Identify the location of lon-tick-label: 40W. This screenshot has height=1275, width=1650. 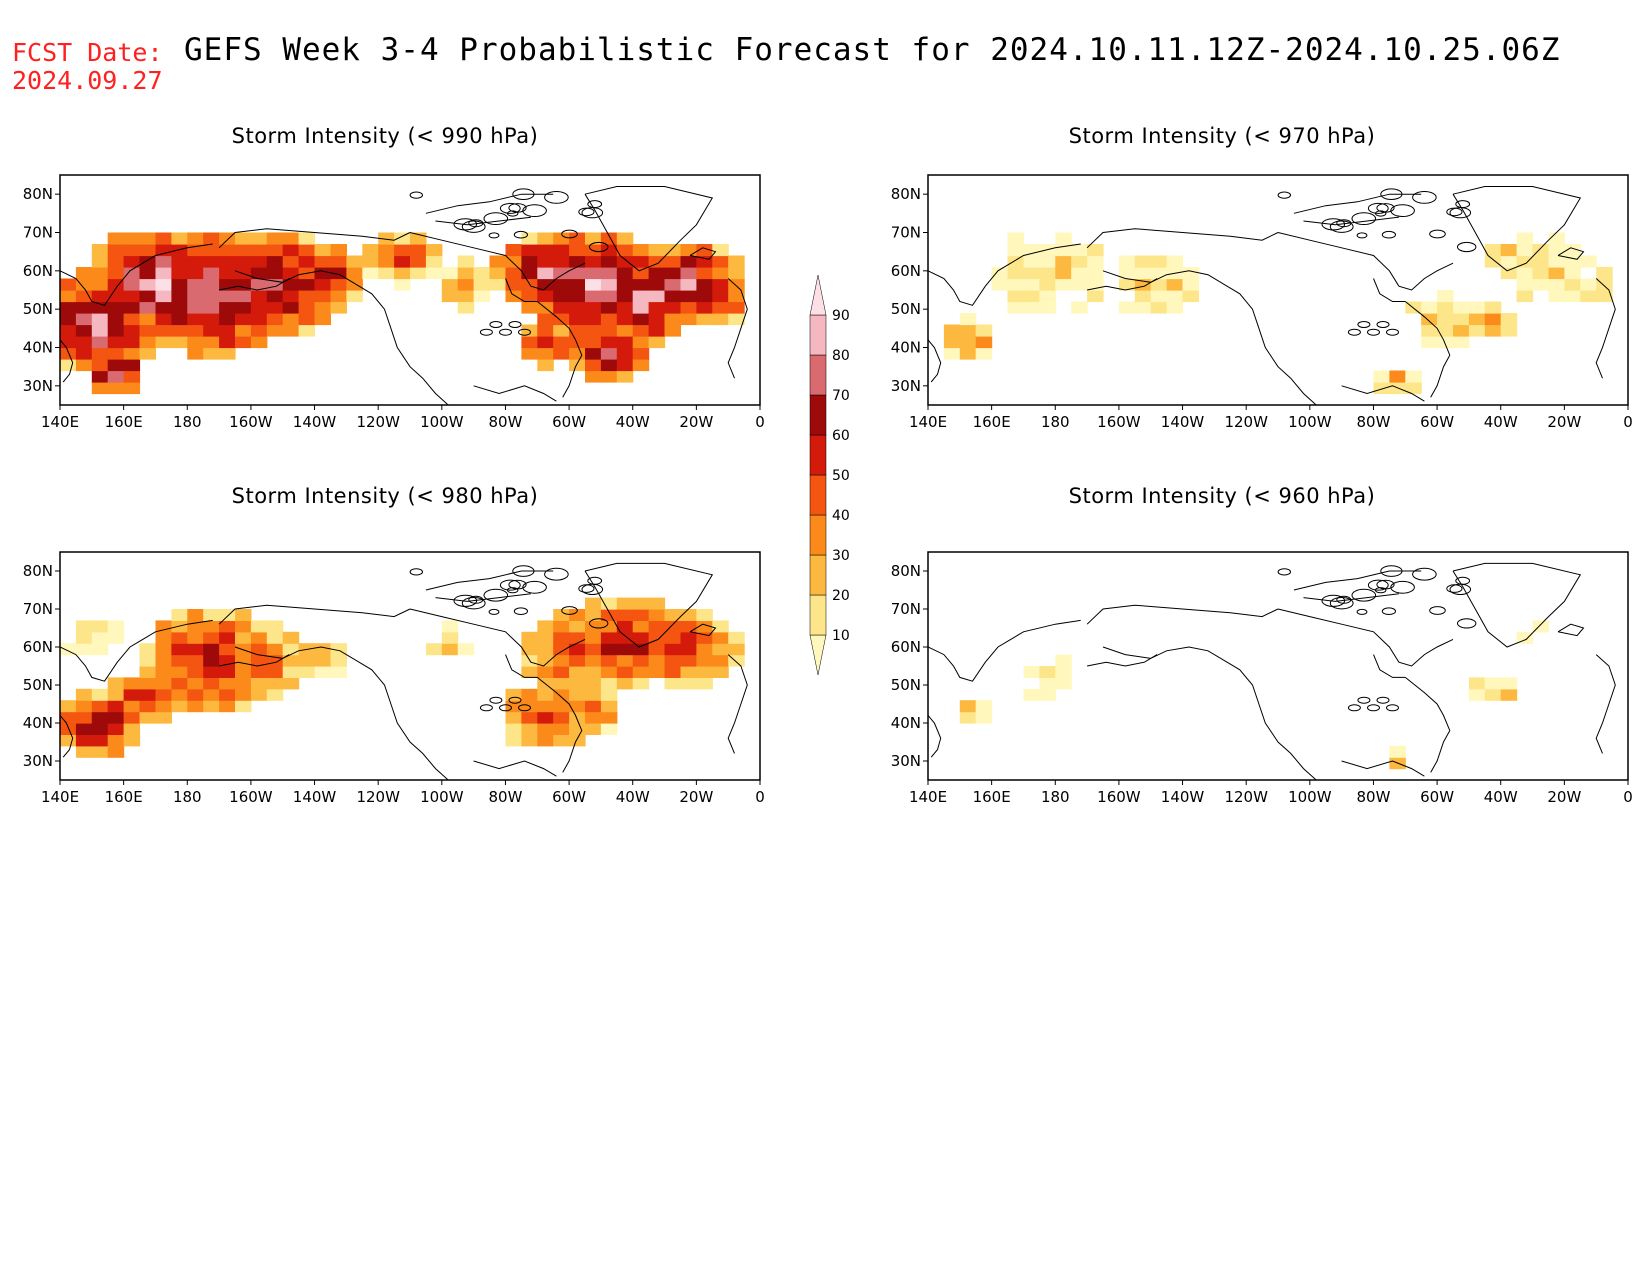
(633, 797).